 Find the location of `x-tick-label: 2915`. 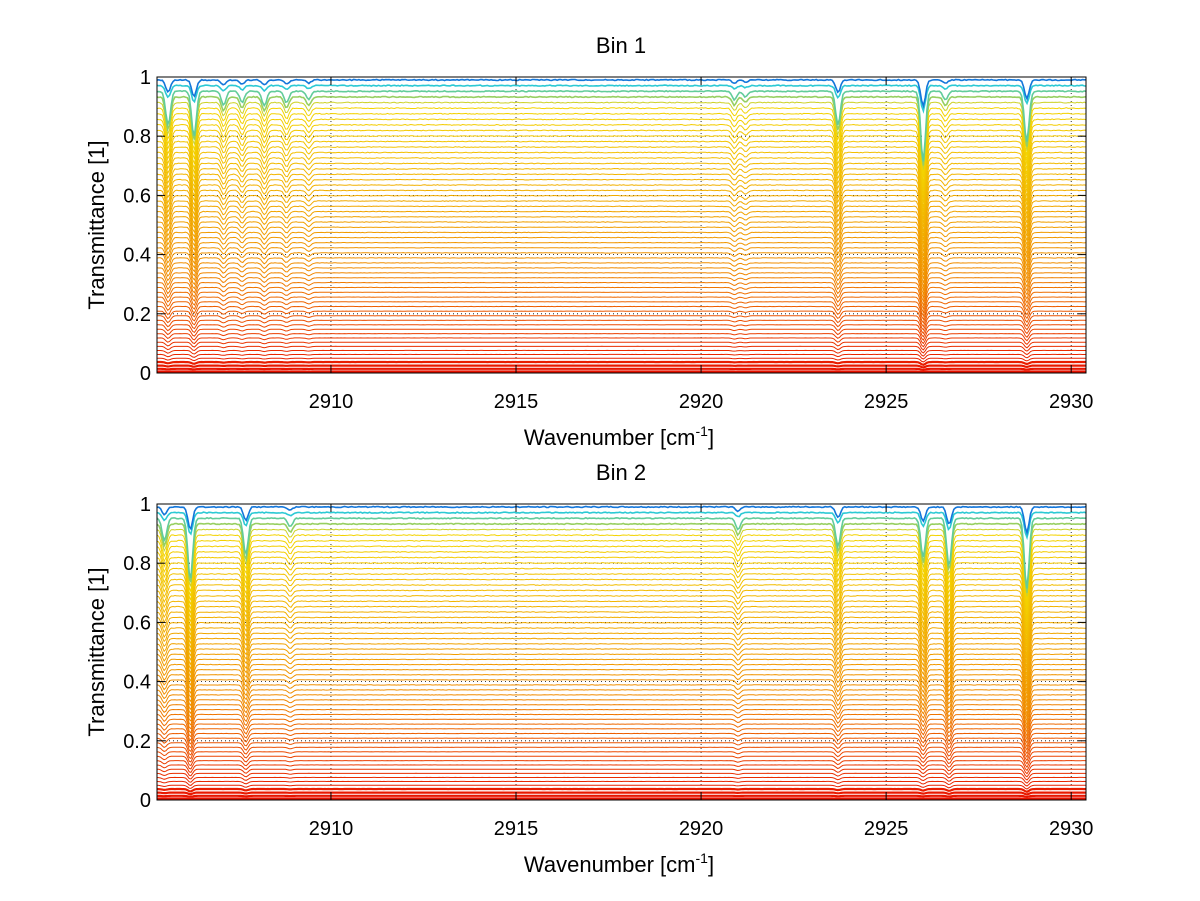

x-tick-label: 2915 is located at coordinates (516, 829).